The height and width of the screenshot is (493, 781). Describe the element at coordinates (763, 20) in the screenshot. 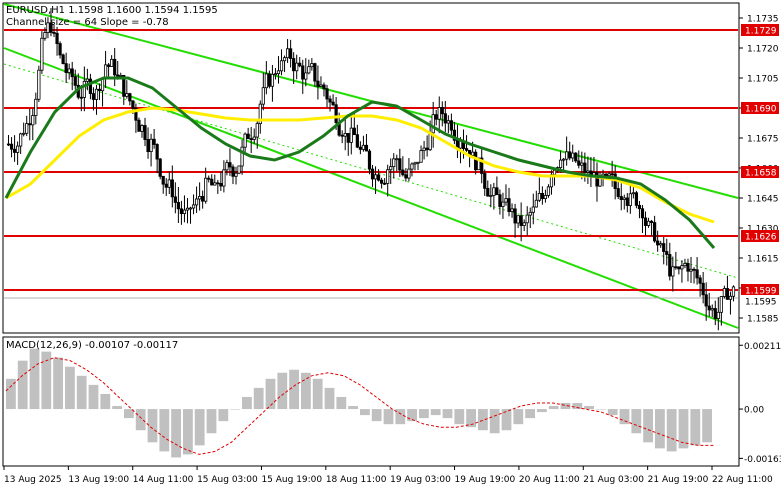

I see `price-tick-label: 1.1735` at that location.